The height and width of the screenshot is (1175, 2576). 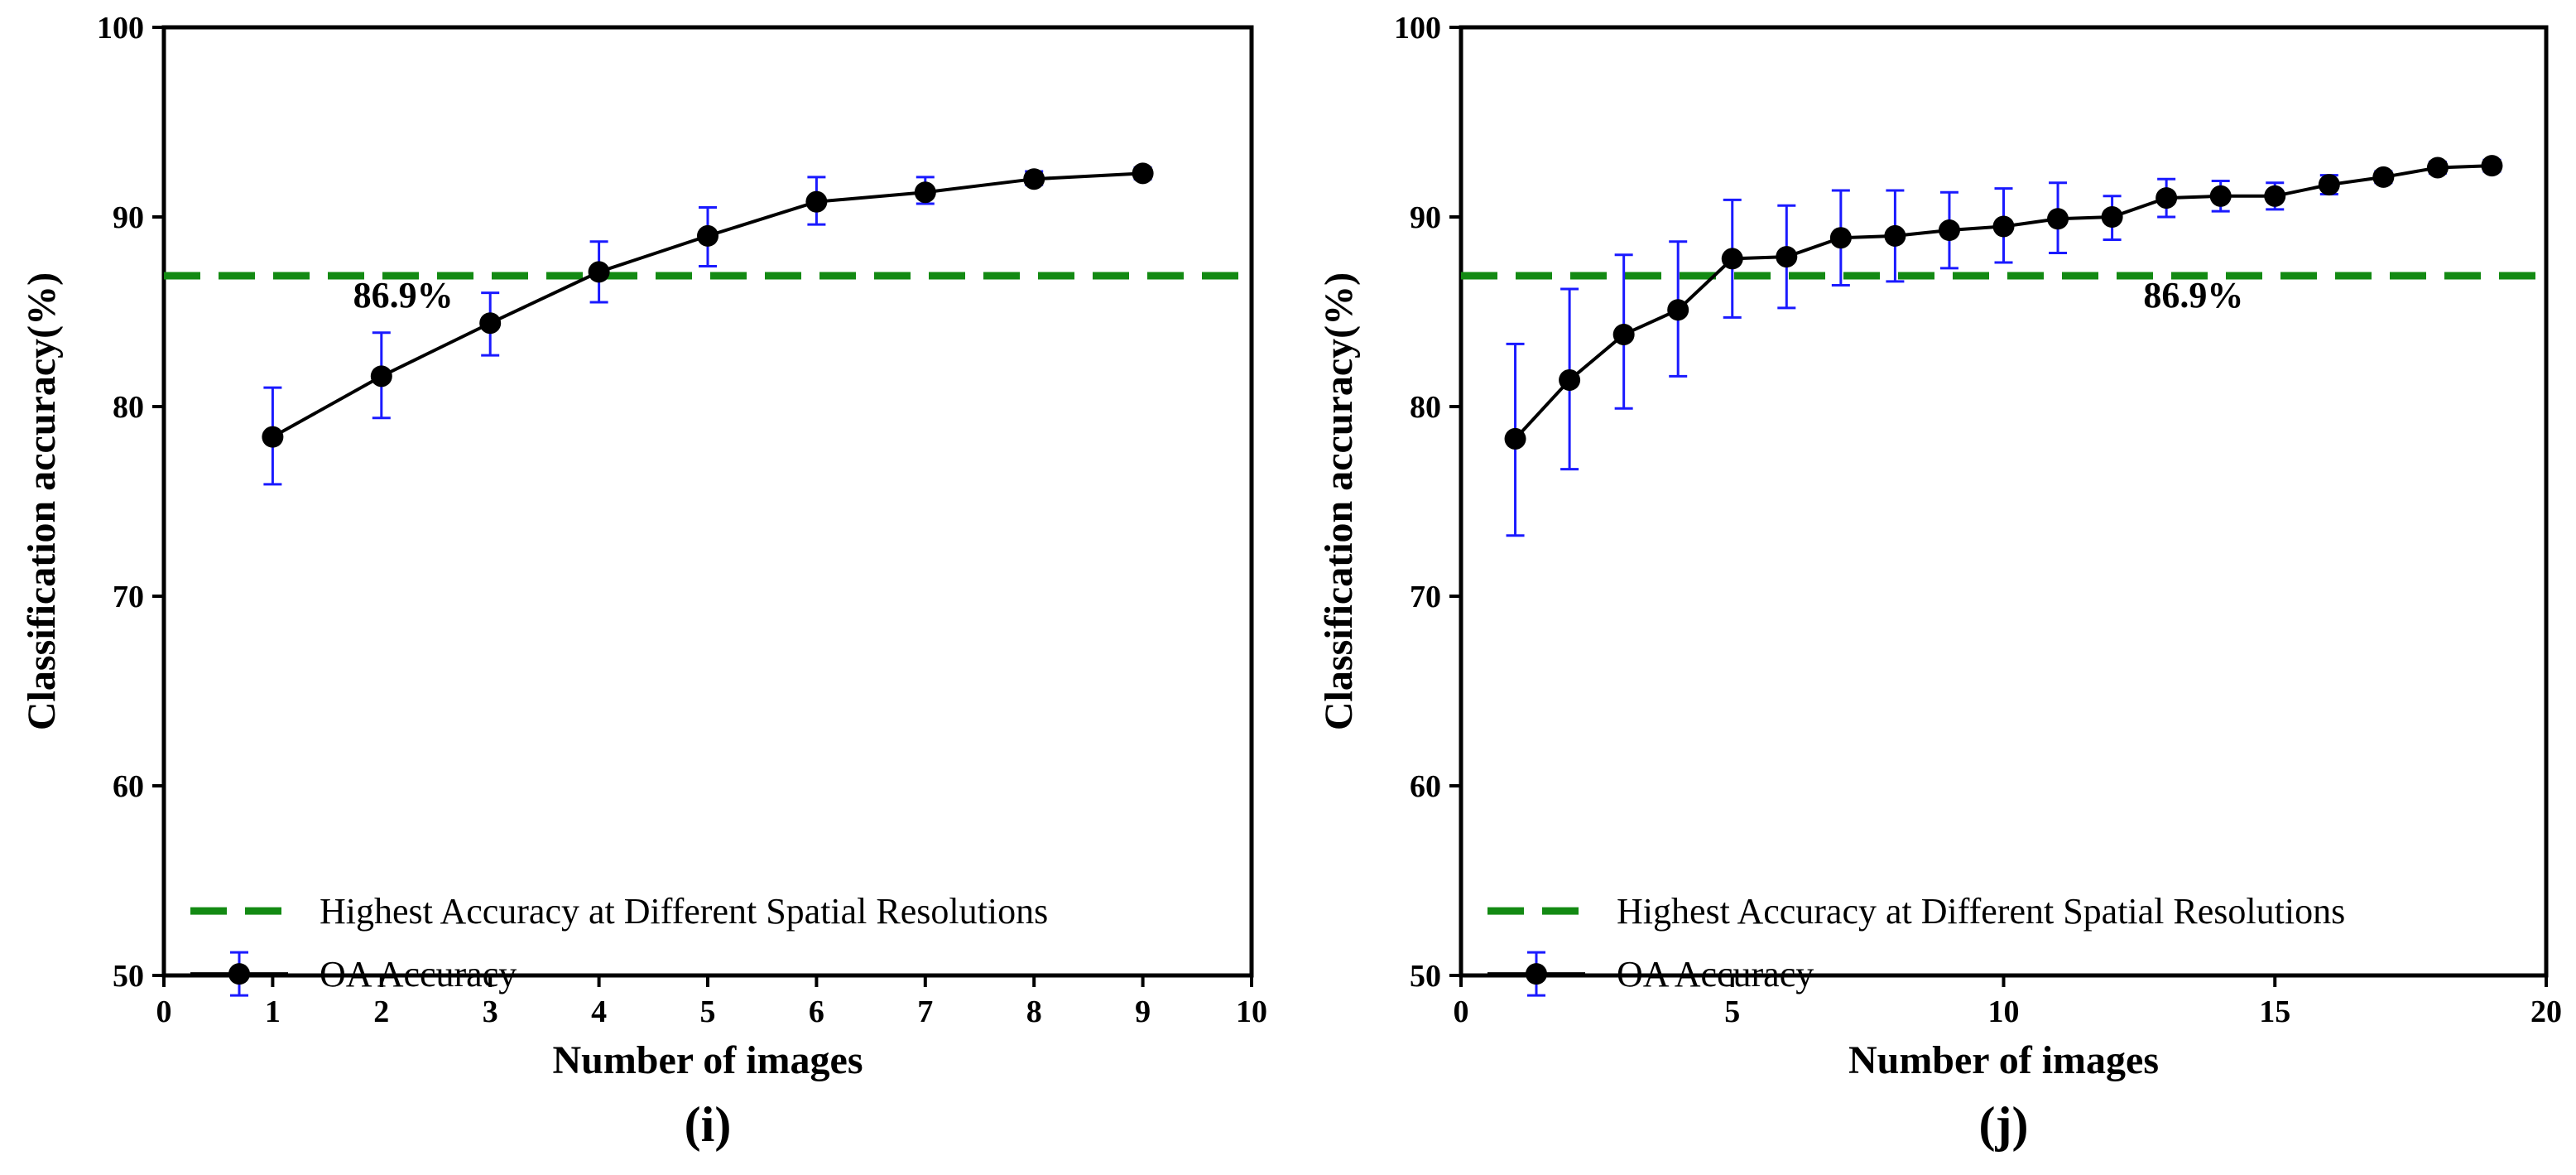 What do you see at coordinates (273, 1011) in the screenshot?
I see `x-tick-label: 1` at bounding box center [273, 1011].